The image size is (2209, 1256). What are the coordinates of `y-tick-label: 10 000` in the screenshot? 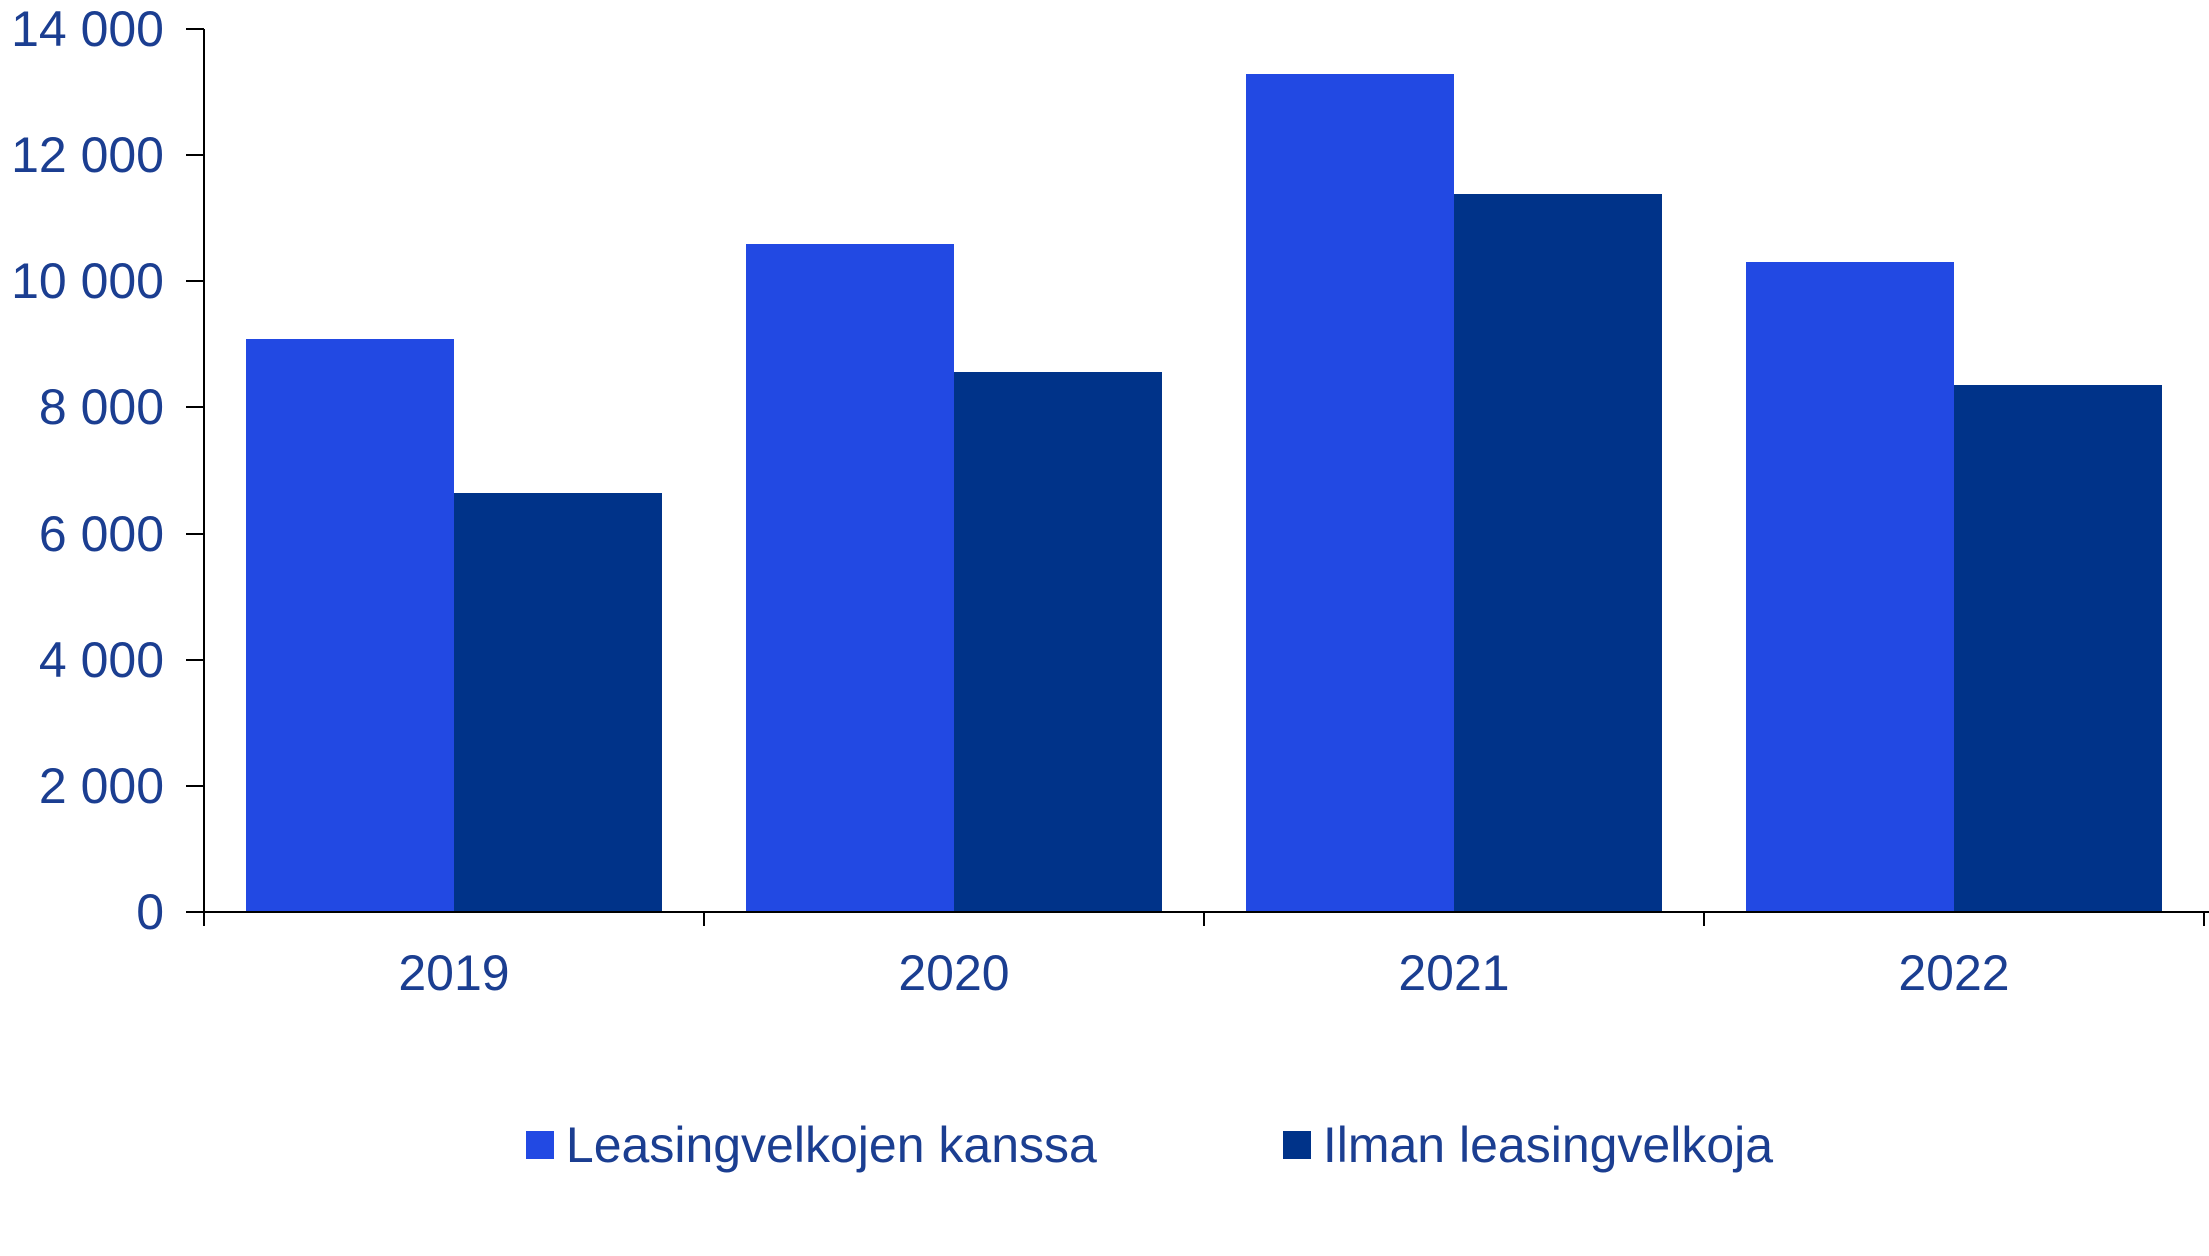 It's located at (87, 281).